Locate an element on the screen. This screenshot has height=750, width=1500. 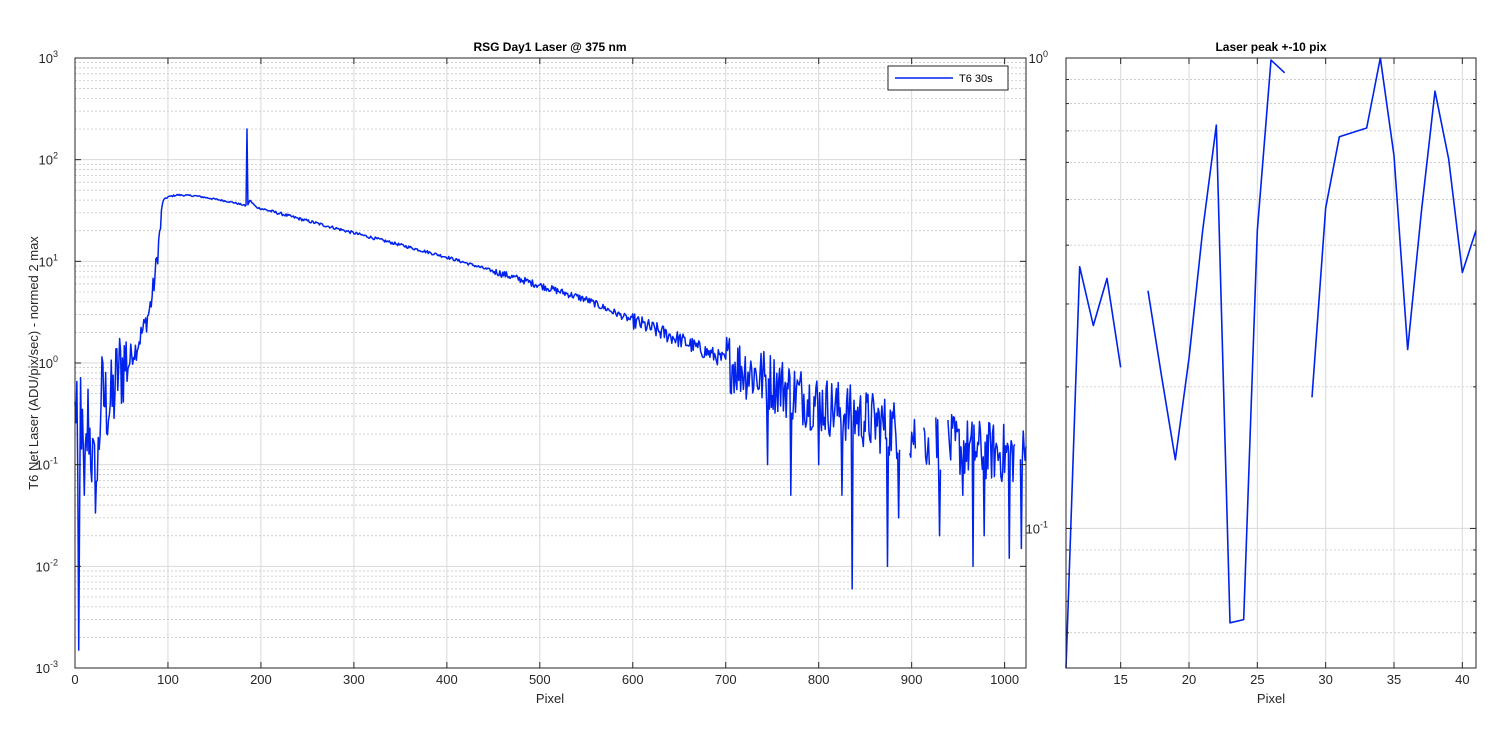
peak-xtick-label: 25 is located at coordinates (1257, 679).